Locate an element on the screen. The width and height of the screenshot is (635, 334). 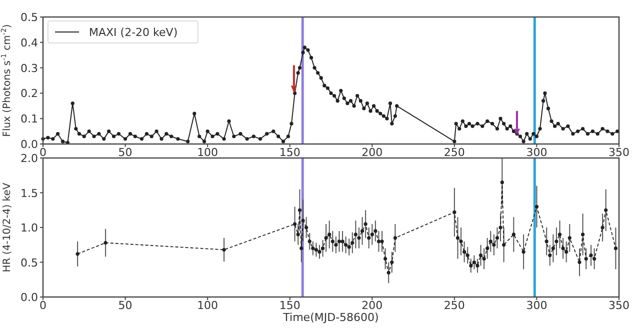
legend-label: MAXI (2-20 keV) is located at coordinates (133, 32).